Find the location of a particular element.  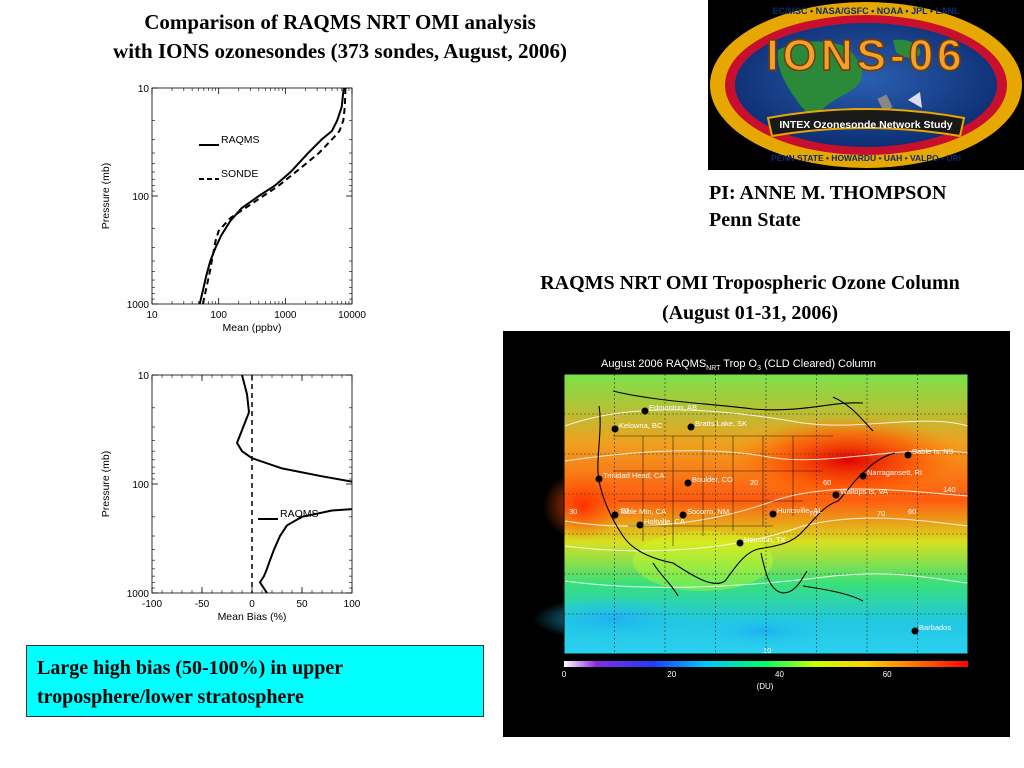

title-line-1: Comparison of RAQMS NRT OMI analysis is located at coordinates (340, 22).